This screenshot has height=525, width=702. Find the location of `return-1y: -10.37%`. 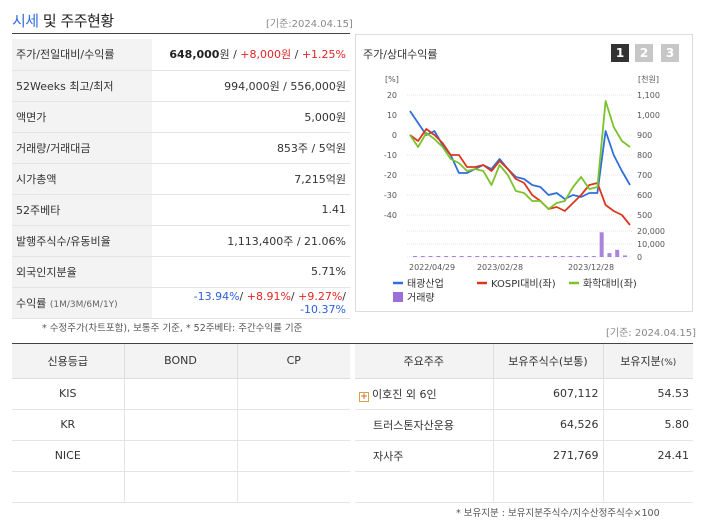

return-1y: -10.37% is located at coordinates (323, 309).